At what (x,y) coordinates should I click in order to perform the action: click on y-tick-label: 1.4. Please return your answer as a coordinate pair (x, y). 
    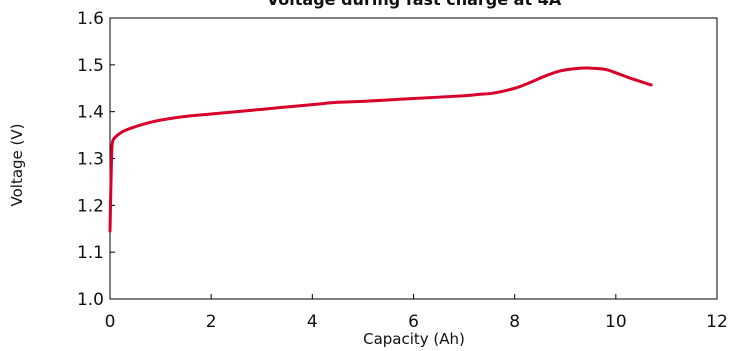
    Looking at the image, I should click on (90, 113).